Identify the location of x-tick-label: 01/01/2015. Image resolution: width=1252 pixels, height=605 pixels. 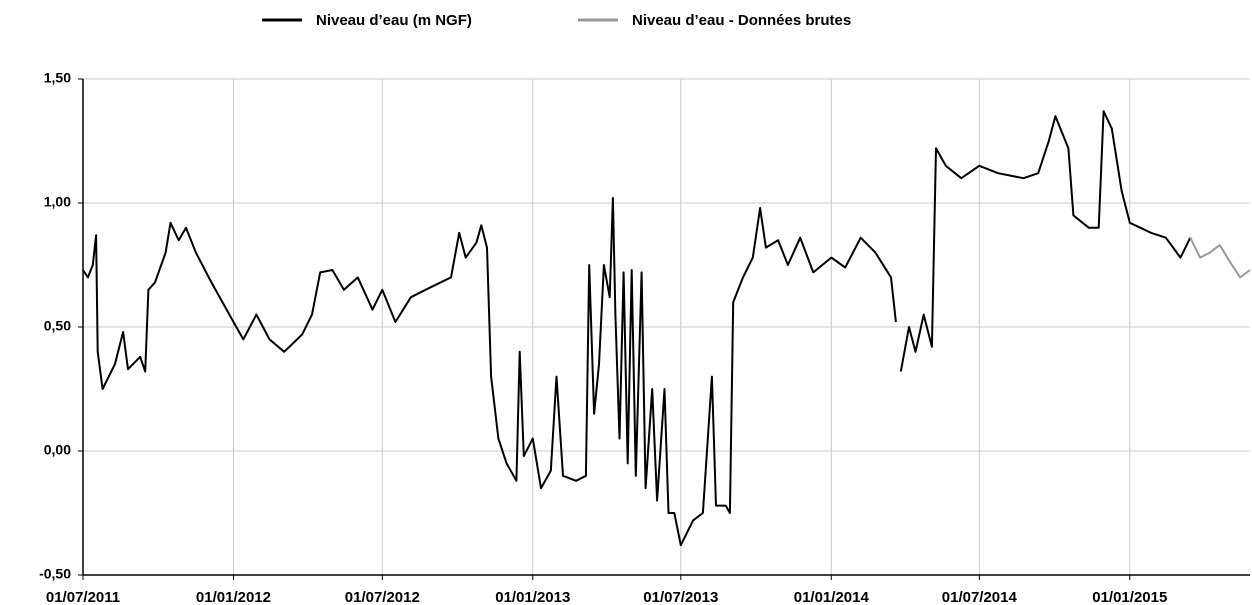
(1129, 597).